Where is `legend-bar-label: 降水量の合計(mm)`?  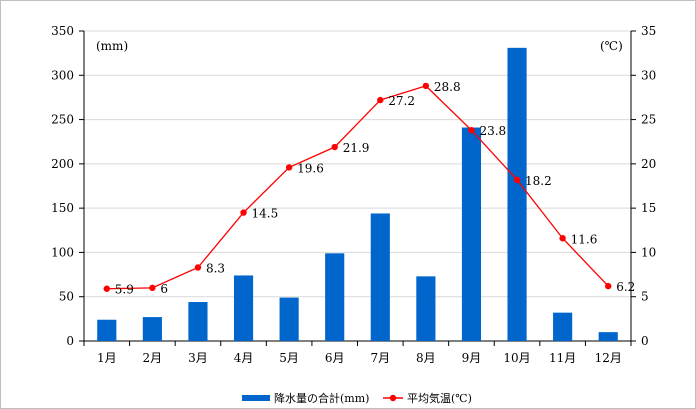
legend-bar-label: 降水量の合計(mm) is located at coordinates (321, 398).